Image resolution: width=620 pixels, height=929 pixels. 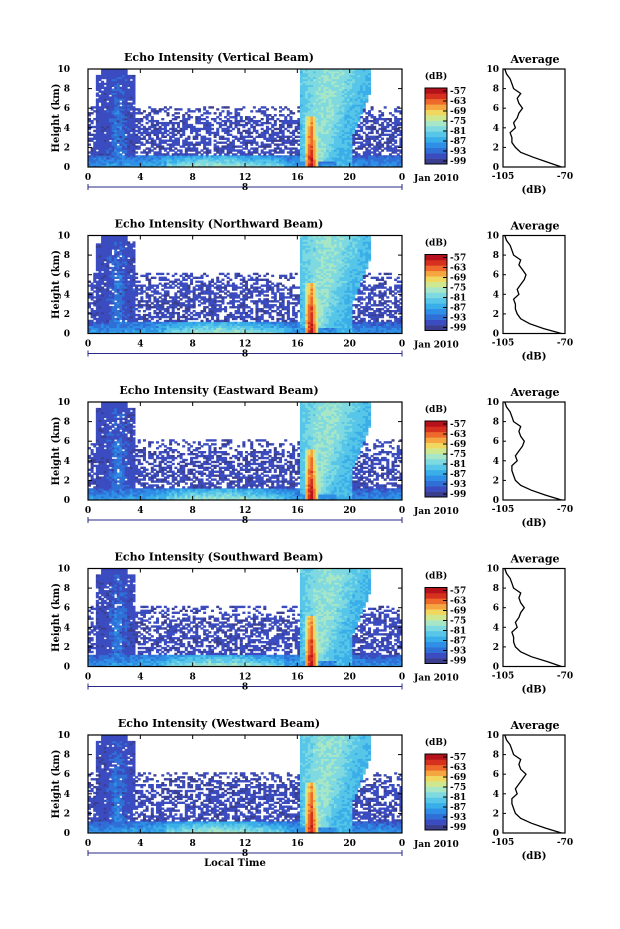 What do you see at coordinates (458, 142) in the screenshot?
I see `colorbar-tick-label: -87` at bounding box center [458, 142].